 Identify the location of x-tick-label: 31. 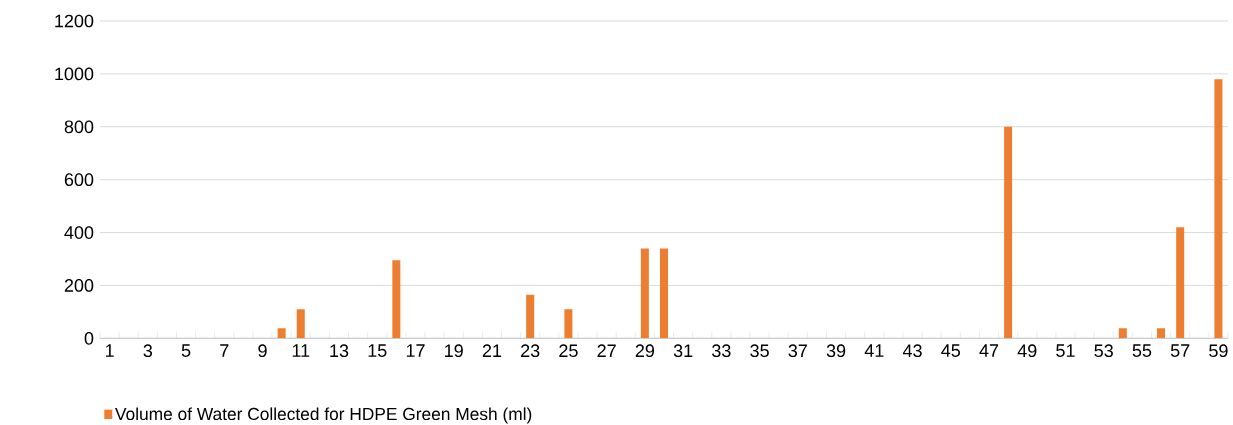
(683, 351).